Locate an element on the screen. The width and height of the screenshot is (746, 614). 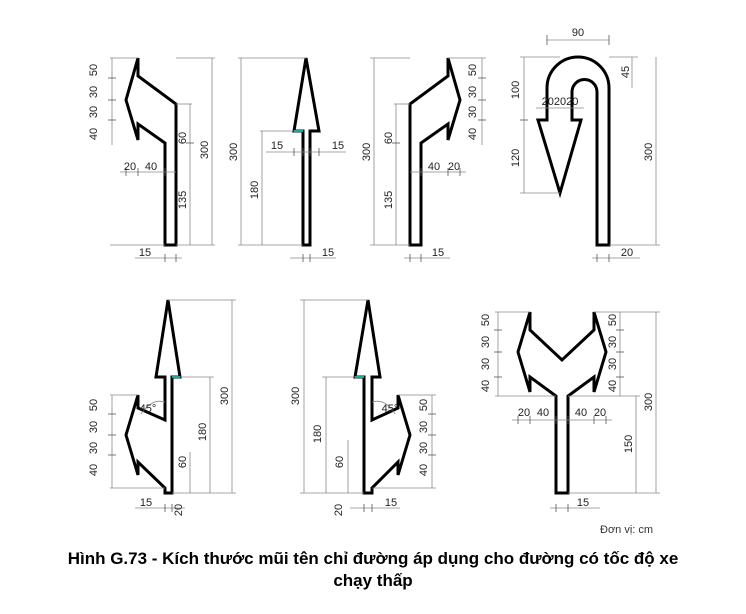
arrow-straight-left: 45° 50 30 30 40 300 180 60 15 20 is located at coordinates (162, 407).